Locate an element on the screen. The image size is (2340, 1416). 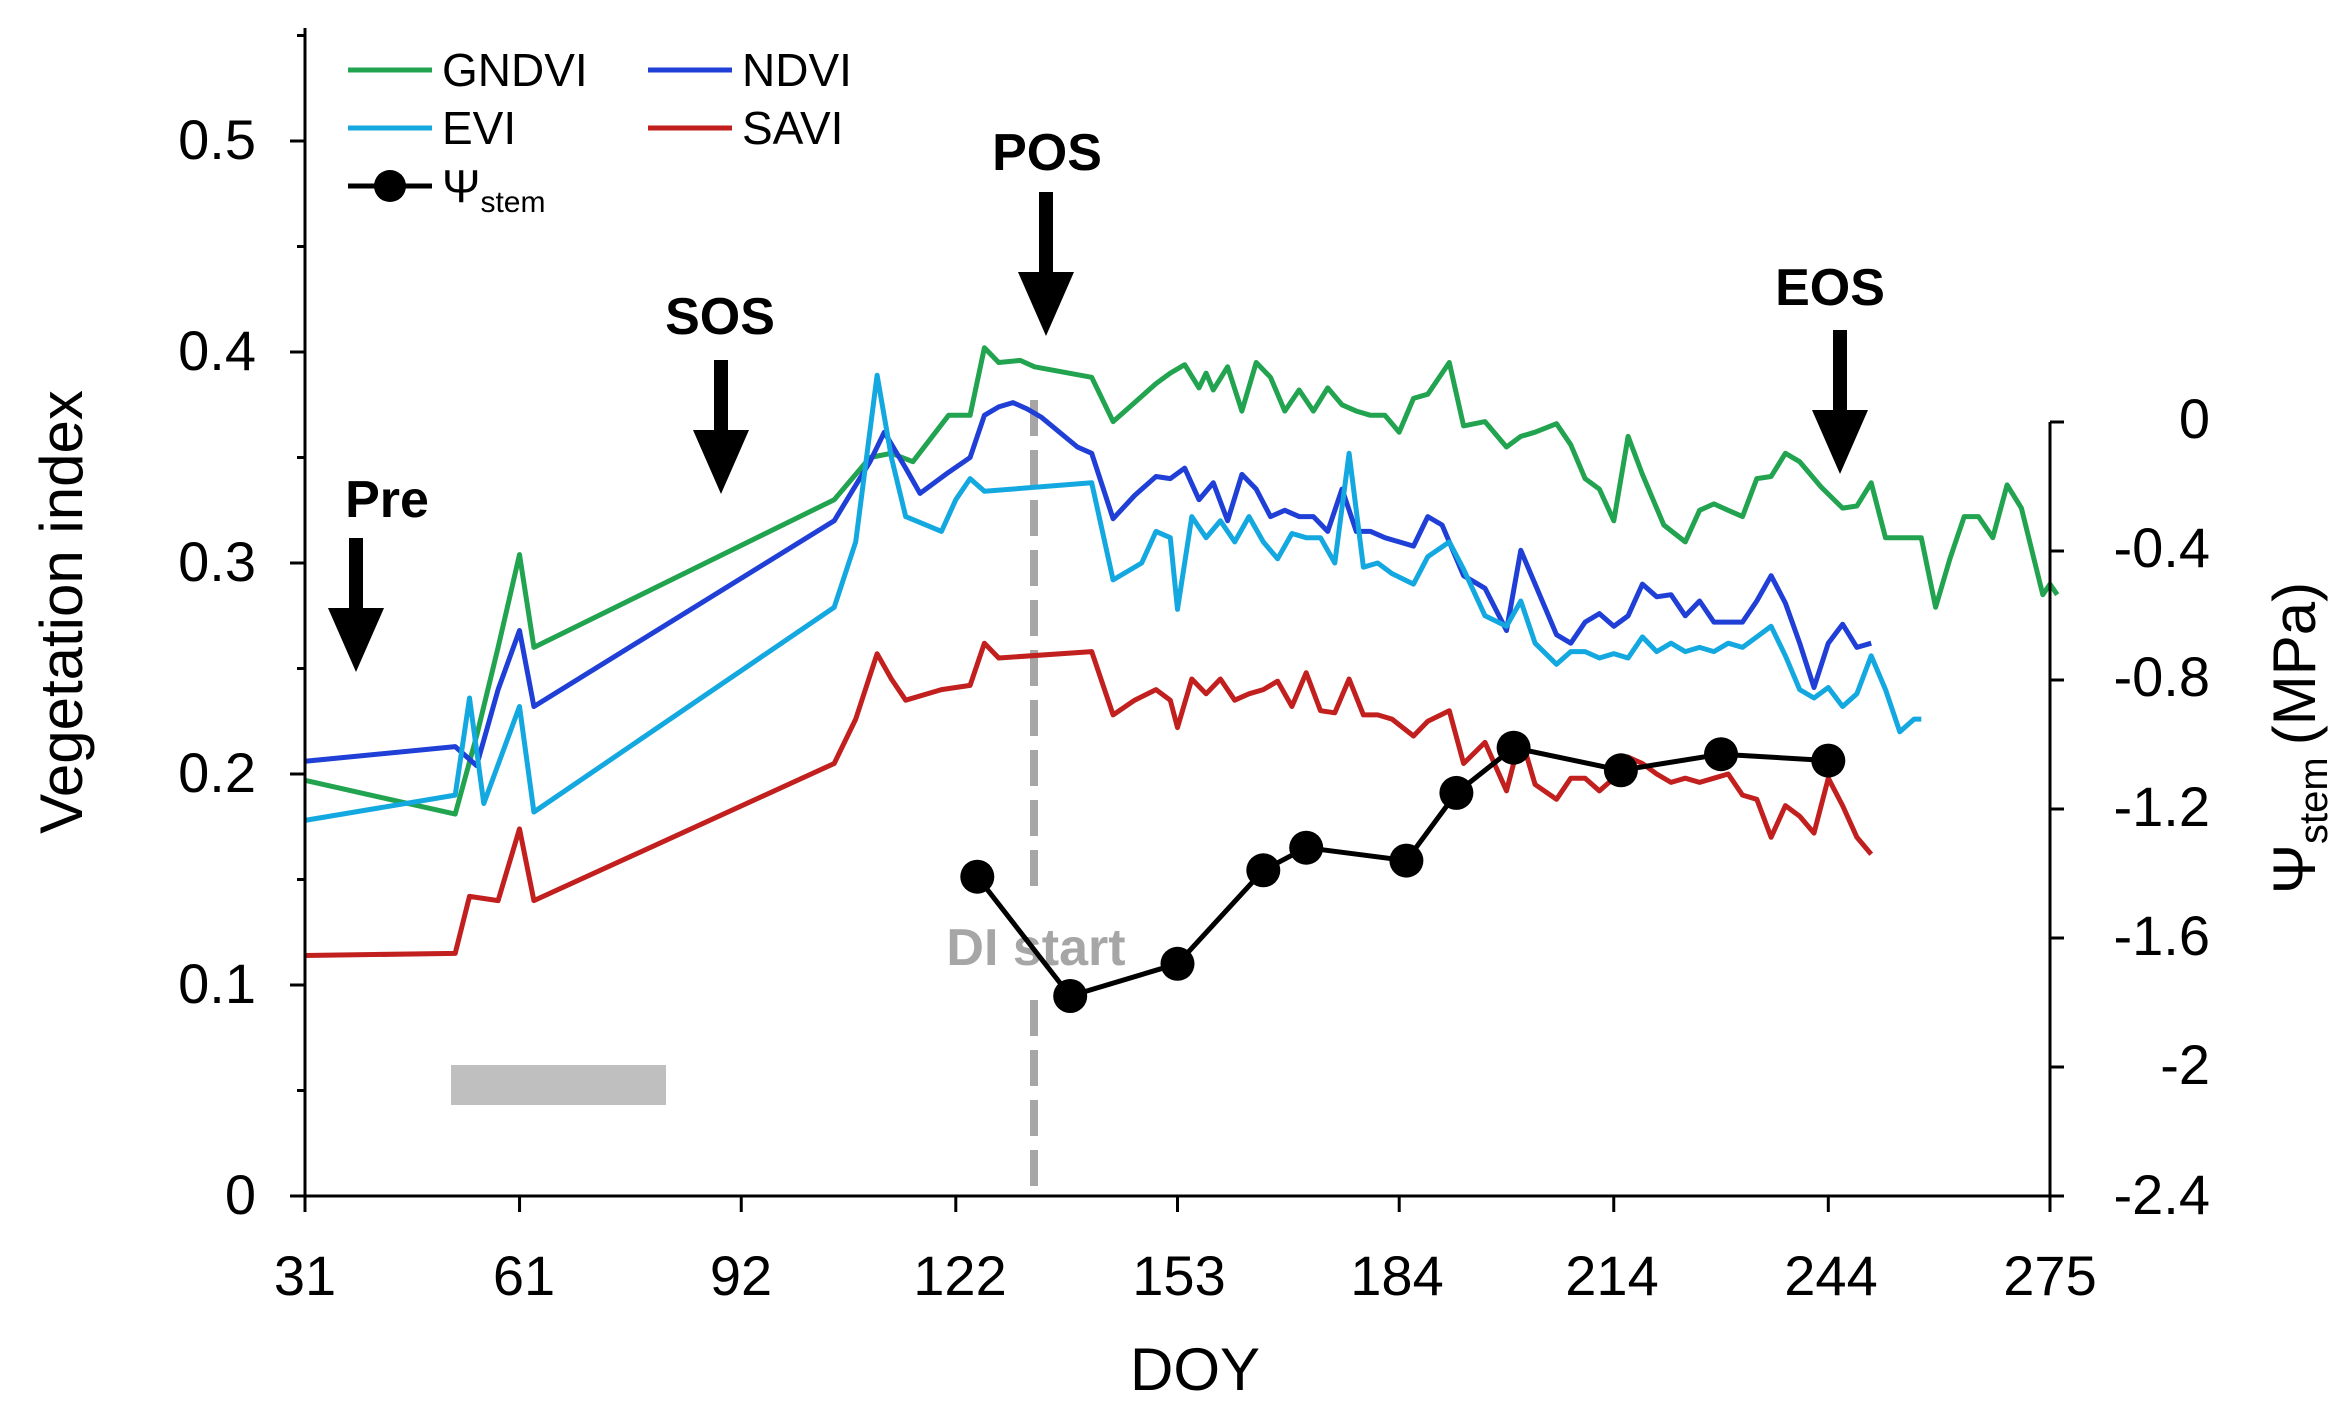
x-tick-label: 61 is located at coordinates (524, 1275).